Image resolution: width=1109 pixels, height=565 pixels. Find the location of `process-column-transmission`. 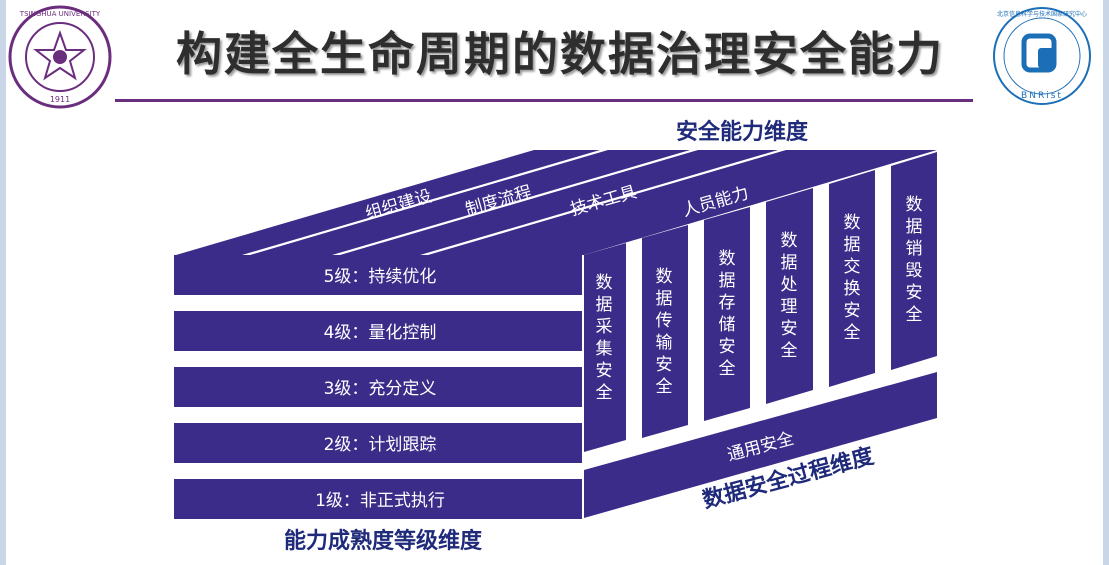

process-column-transmission is located at coordinates (665, 331).